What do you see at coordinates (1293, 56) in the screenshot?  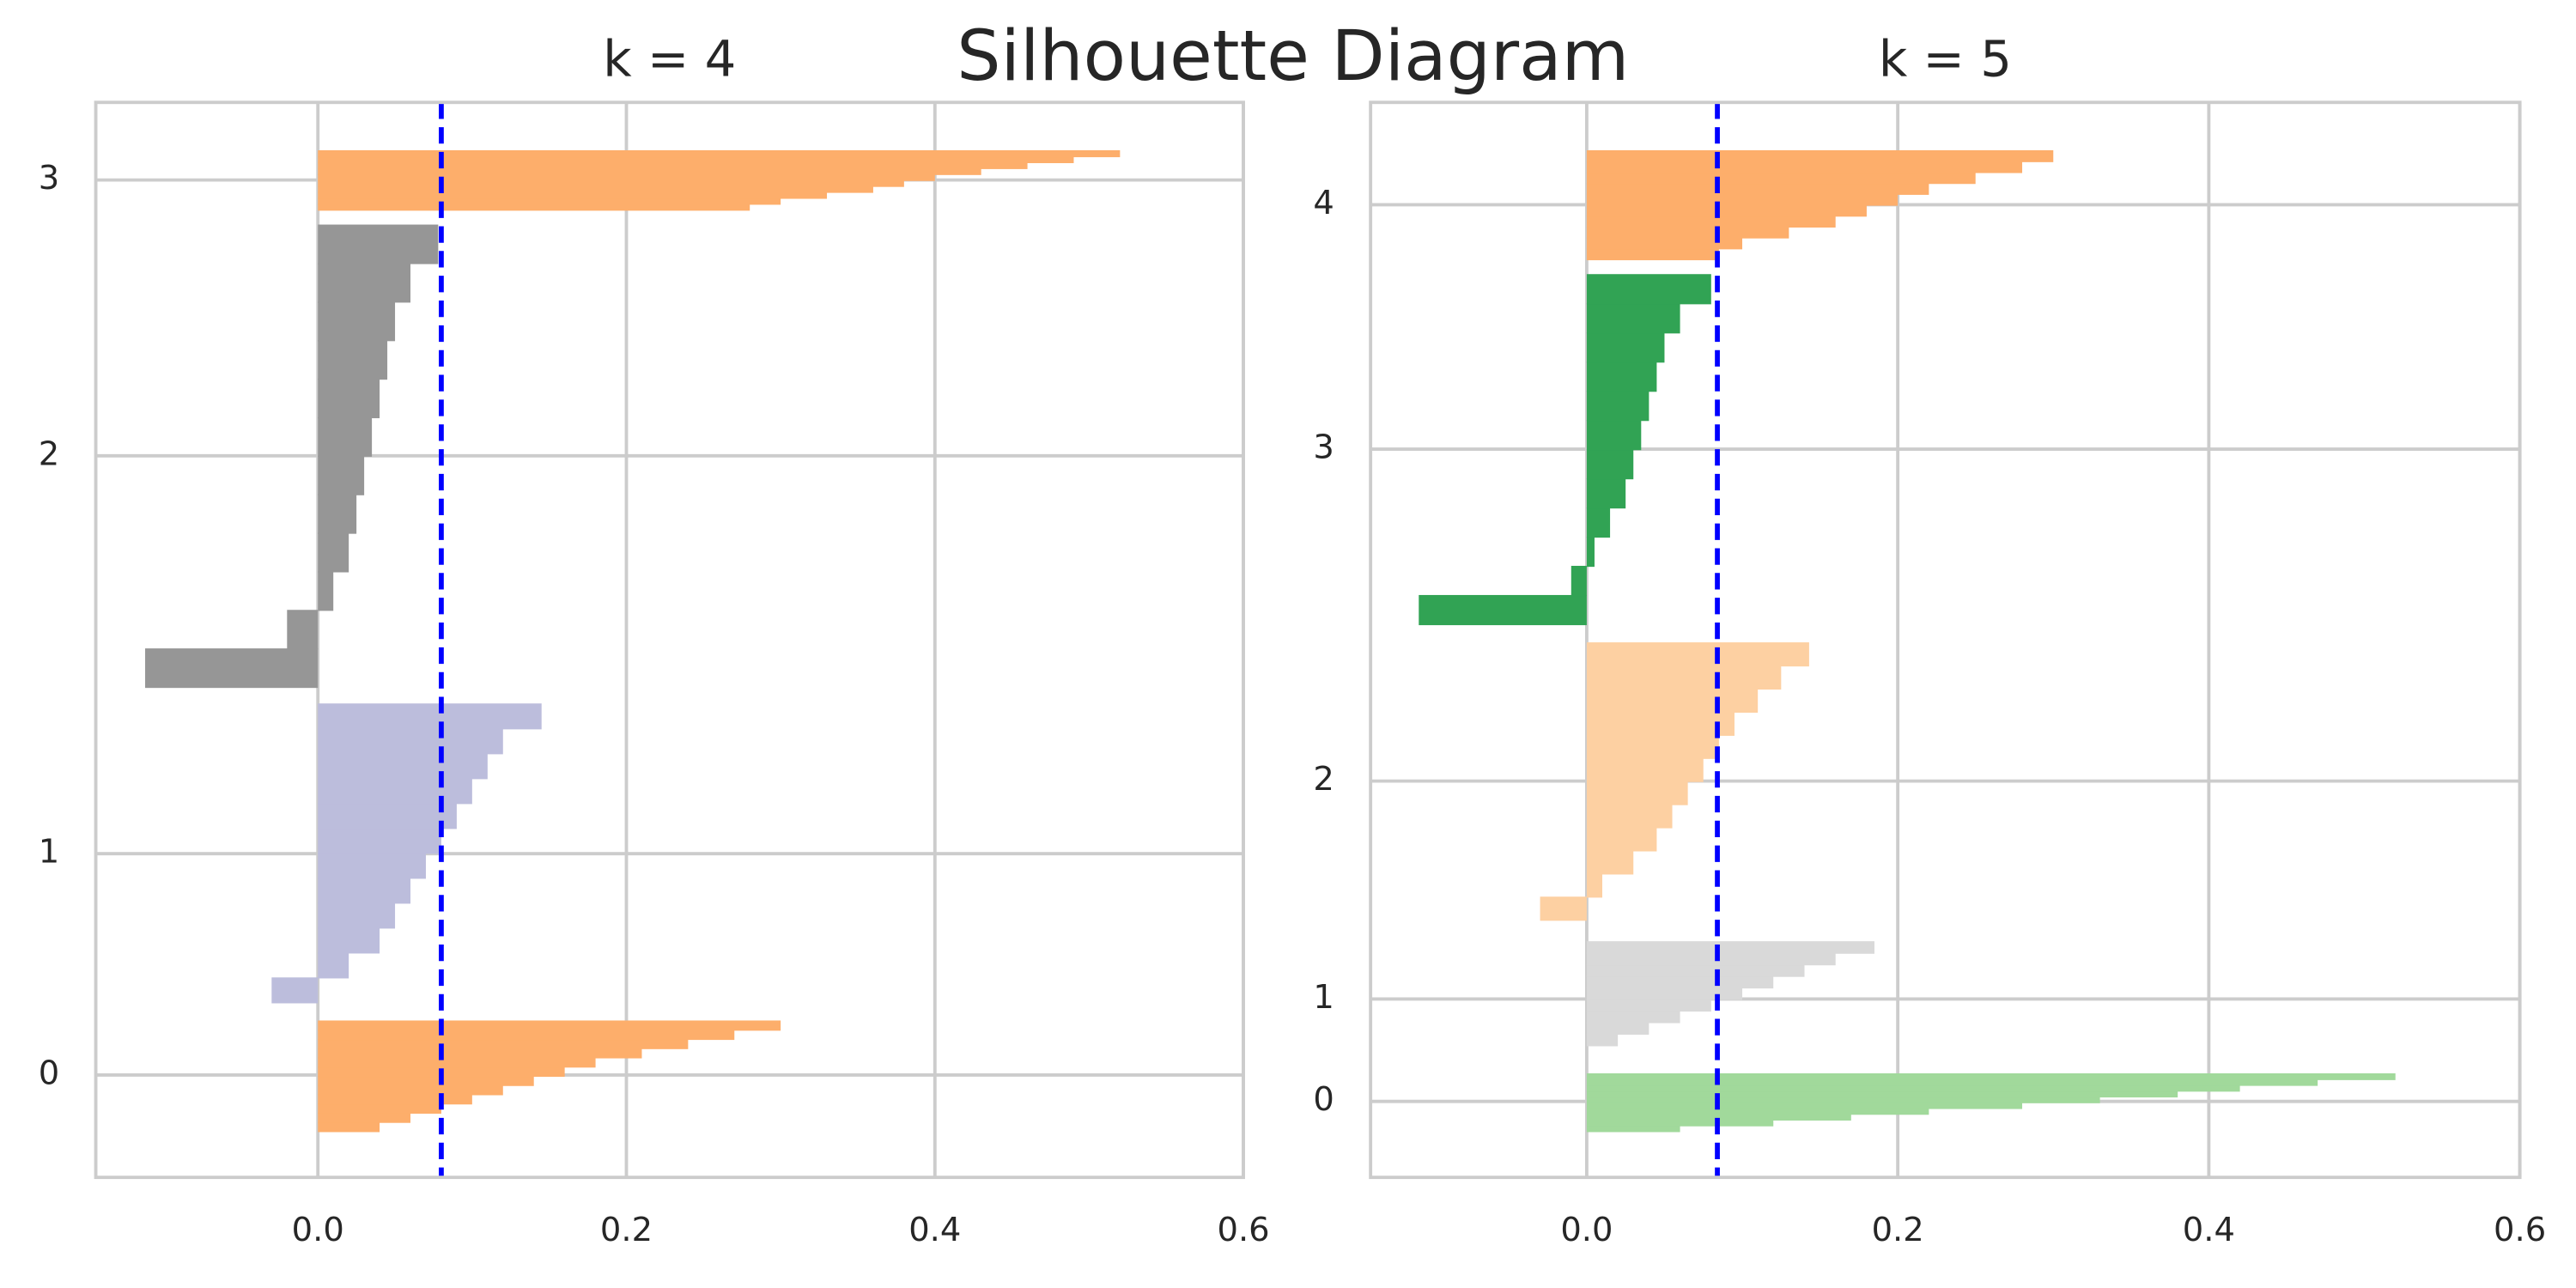 I see `figure-title: Silhouette Diagram` at bounding box center [1293, 56].